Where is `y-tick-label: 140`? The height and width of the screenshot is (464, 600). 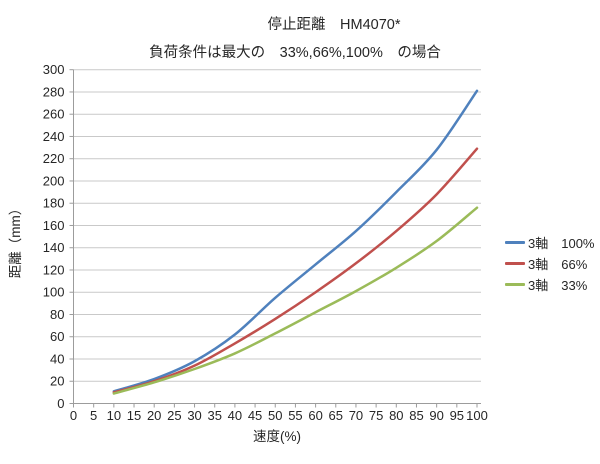 y-tick-label: 140 is located at coordinates (54, 247).